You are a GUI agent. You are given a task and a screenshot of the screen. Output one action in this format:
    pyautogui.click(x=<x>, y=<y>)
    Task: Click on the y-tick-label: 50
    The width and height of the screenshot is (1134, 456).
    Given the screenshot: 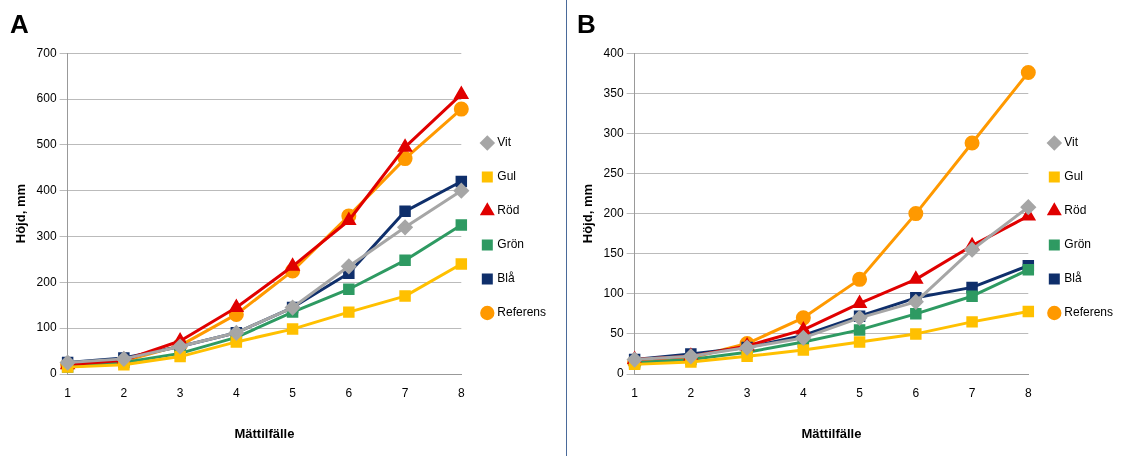 What is the action you would take?
    pyautogui.click(x=617, y=333)
    